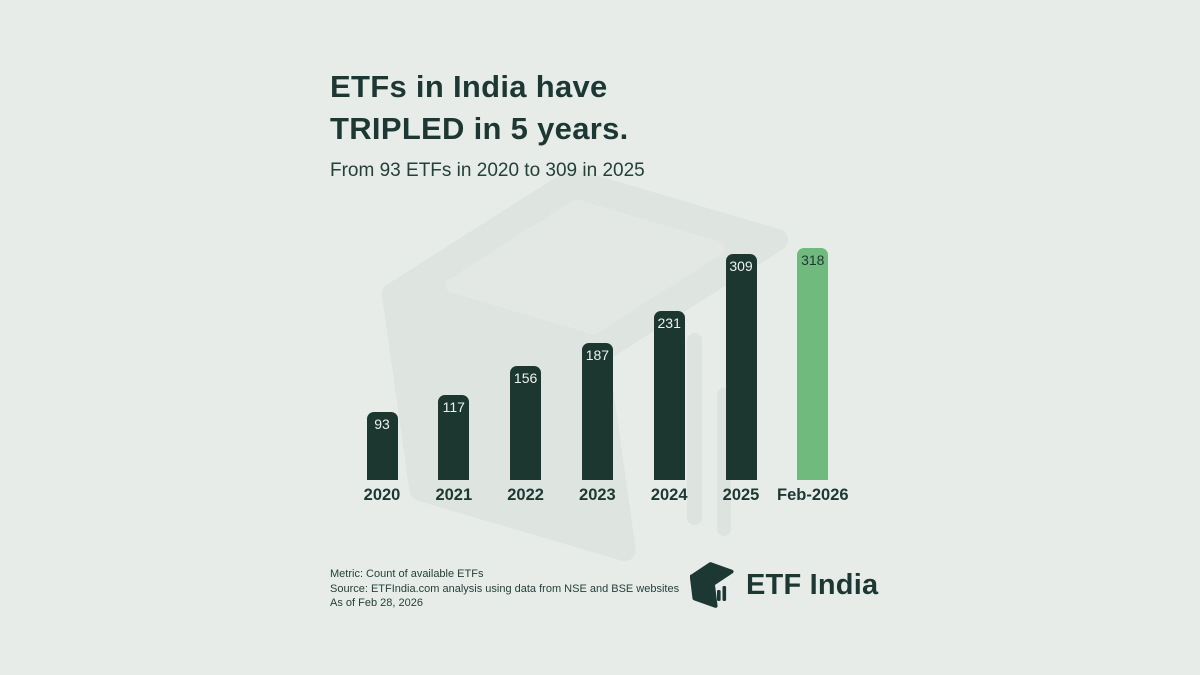 The width and height of the screenshot is (1200, 675). Describe the element at coordinates (469, 86) in the screenshot. I see `page-title-line-1: ETFs in India have` at that location.